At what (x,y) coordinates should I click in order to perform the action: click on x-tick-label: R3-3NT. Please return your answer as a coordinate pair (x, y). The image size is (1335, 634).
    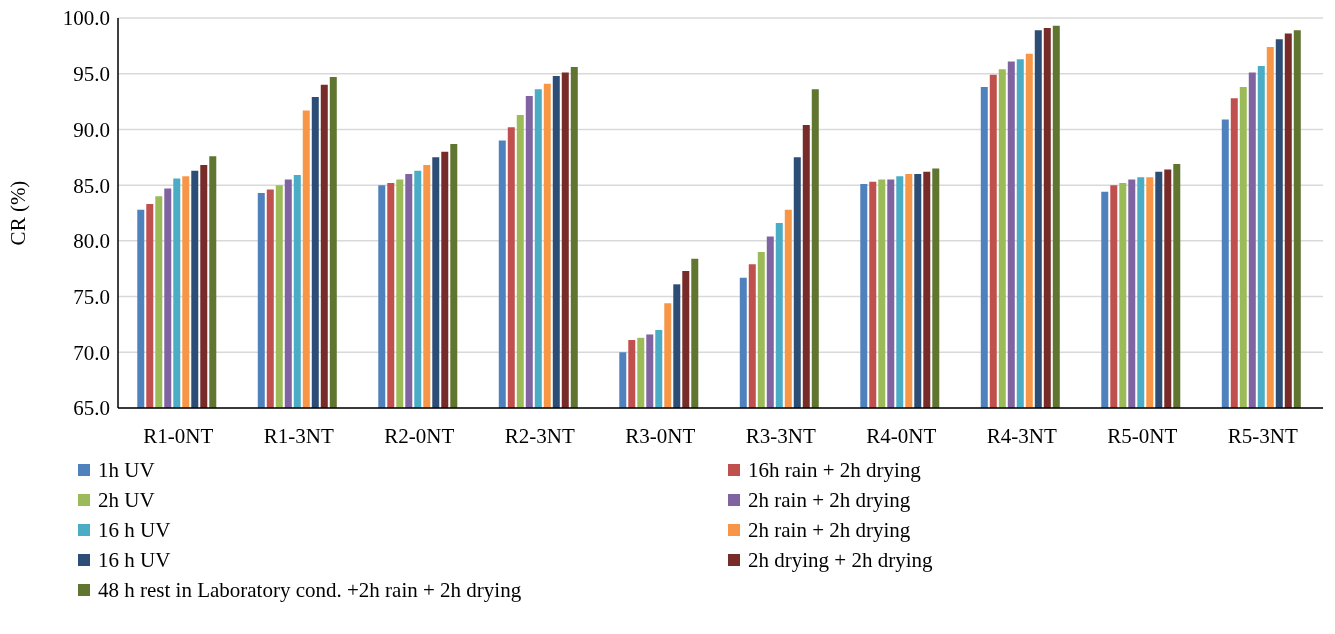
    Looking at the image, I should click on (780, 435).